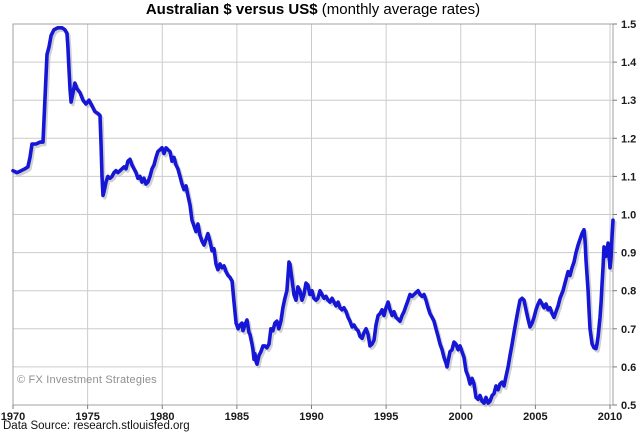  I want to click on x-tick-label: 1980, so click(162, 417).